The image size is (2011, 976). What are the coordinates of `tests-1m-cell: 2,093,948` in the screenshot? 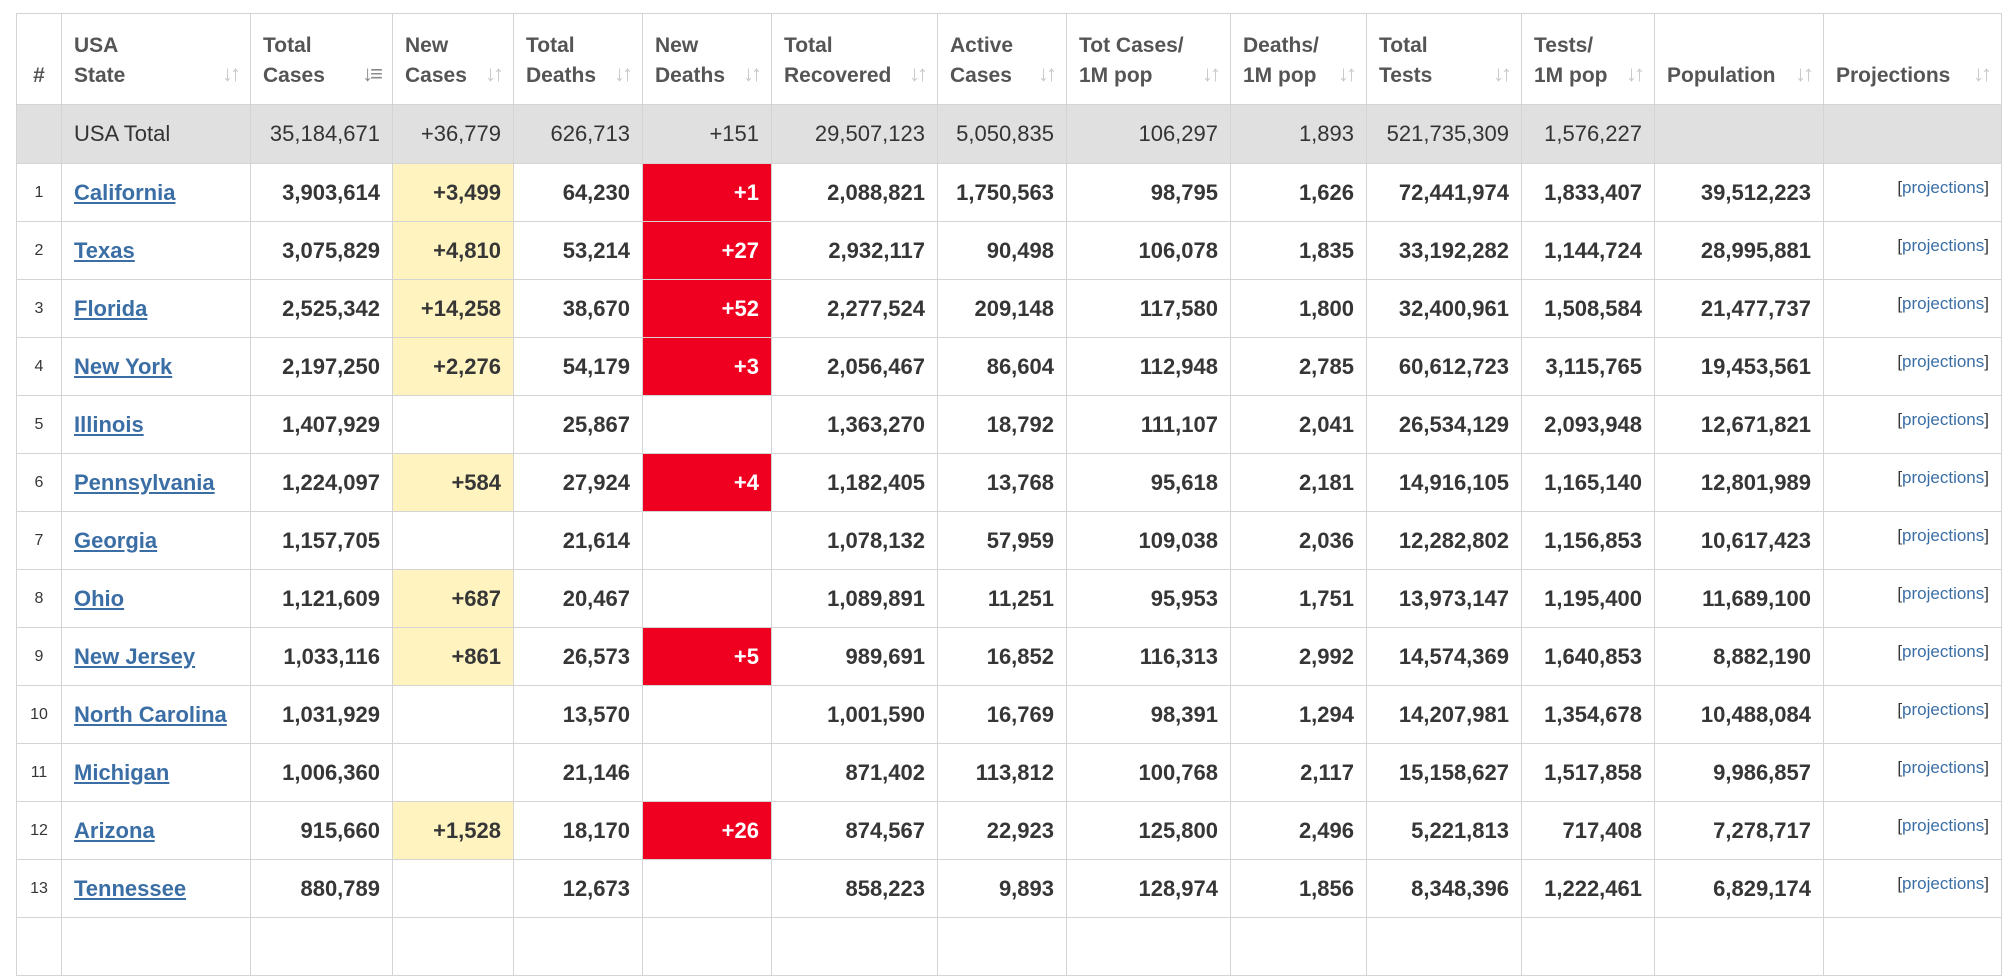 It's located at (1588, 424).